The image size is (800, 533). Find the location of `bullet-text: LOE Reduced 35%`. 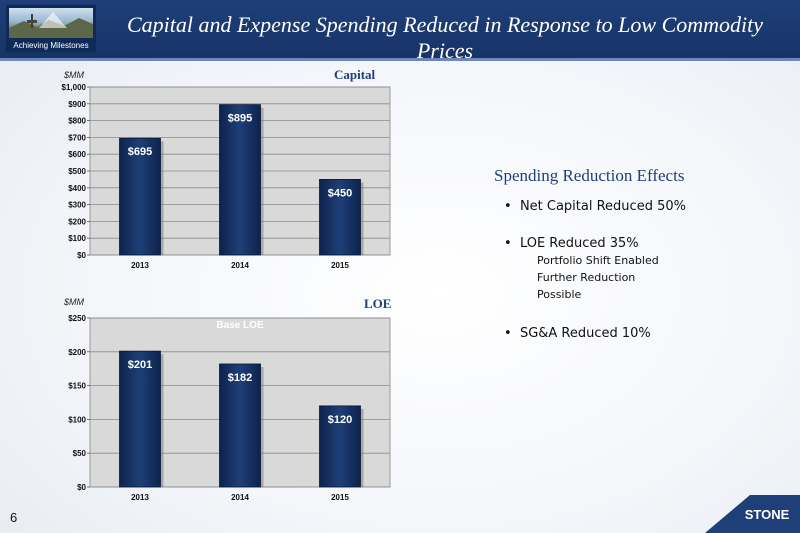

bullet-text: LOE Reduced 35% is located at coordinates (579, 243).